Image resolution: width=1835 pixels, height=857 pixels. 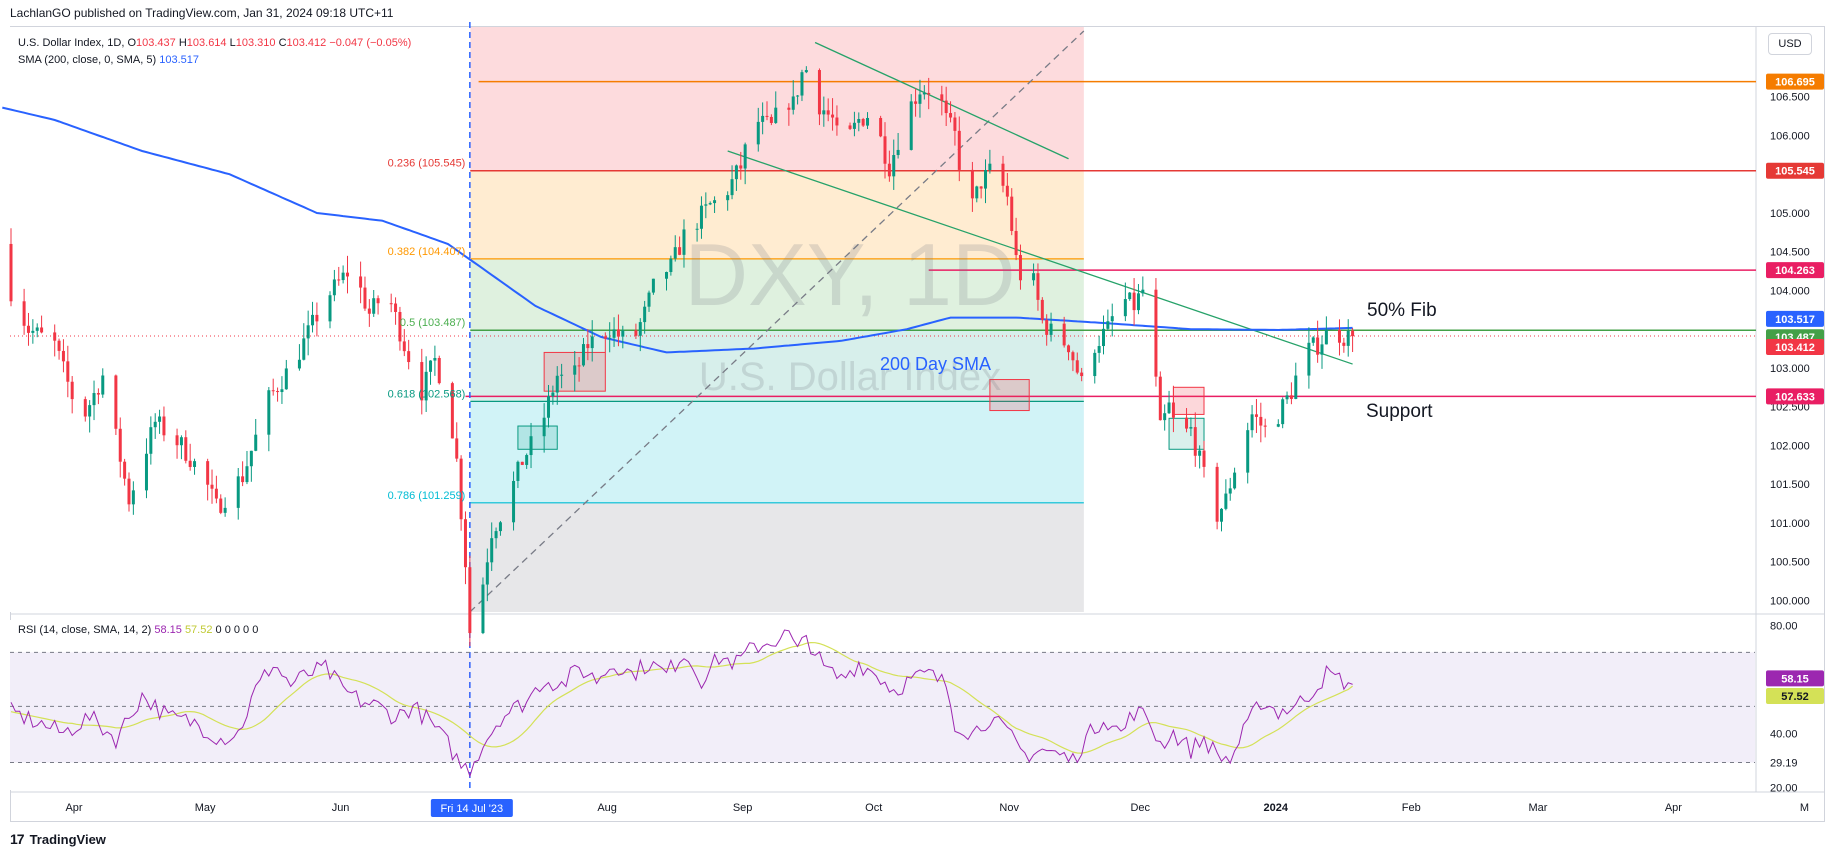 What do you see at coordinates (1399, 411) in the screenshot?
I see `support-annotation: Support` at bounding box center [1399, 411].